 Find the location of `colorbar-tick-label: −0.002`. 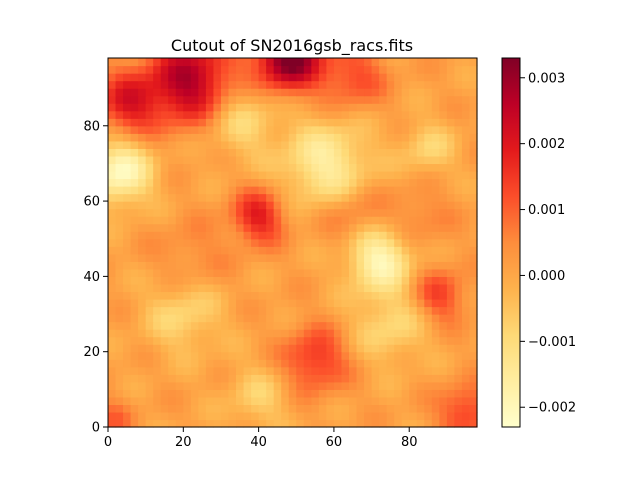

colorbar-tick-label: −0.002 is located at coordinates (552, 408).